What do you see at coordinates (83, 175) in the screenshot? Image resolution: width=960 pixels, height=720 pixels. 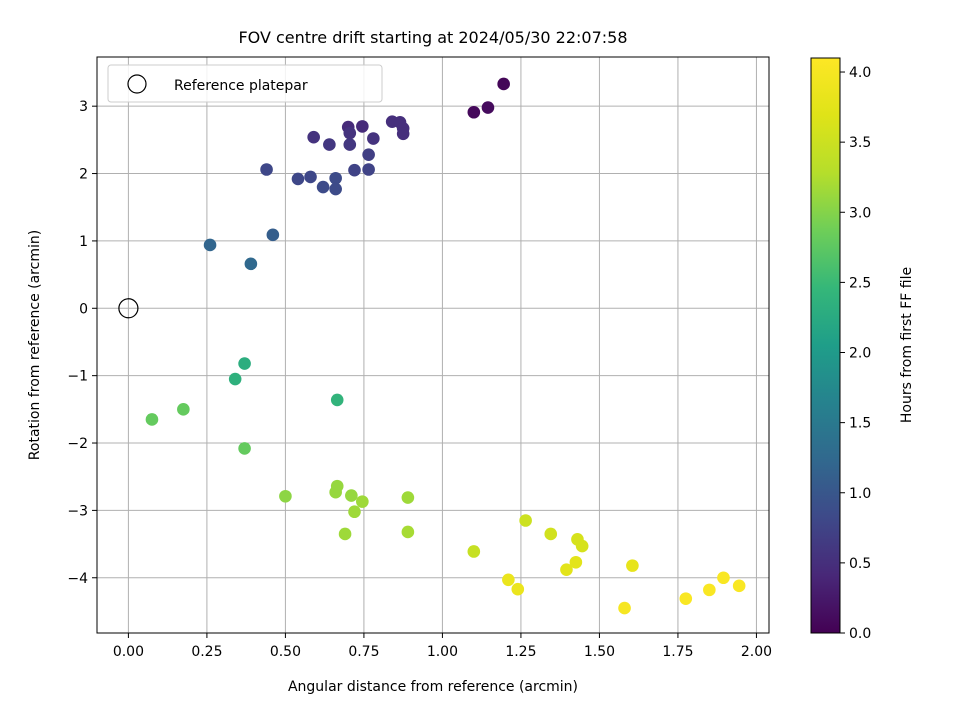 I see `y-tick-label: 2` at bounding box center [83, 175].